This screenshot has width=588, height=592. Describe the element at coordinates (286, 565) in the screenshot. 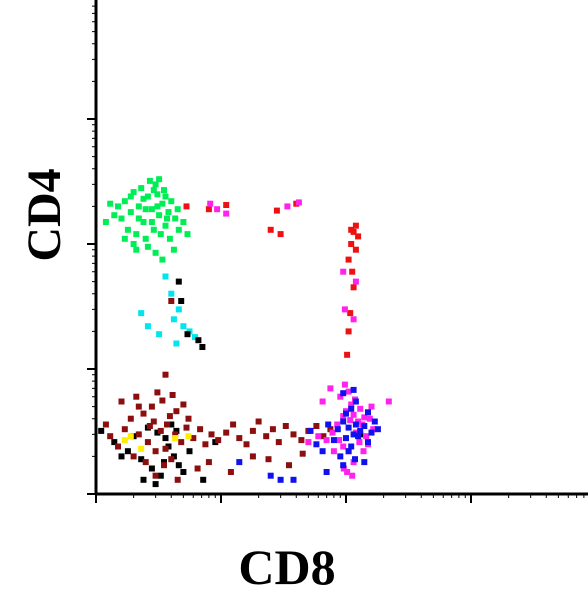

I see `x-axis-title: CD8` at that location.